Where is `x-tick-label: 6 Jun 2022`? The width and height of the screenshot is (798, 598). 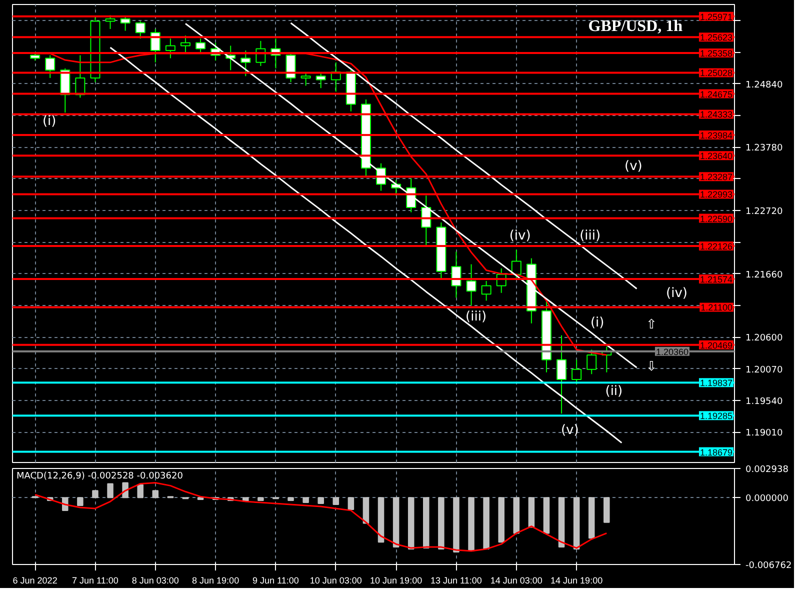
x-tick-label: 6 Jun 2022 is located at coordinates (35, 581).